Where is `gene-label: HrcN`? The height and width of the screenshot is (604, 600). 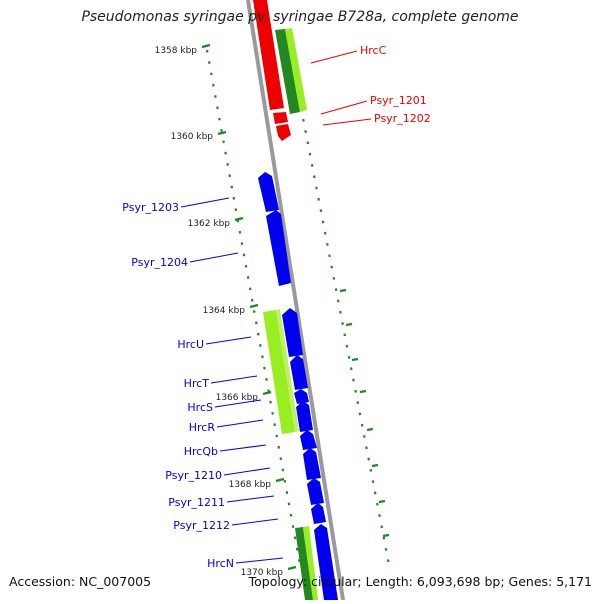 gene-label: HrcN is located at coordinates (220, 563).